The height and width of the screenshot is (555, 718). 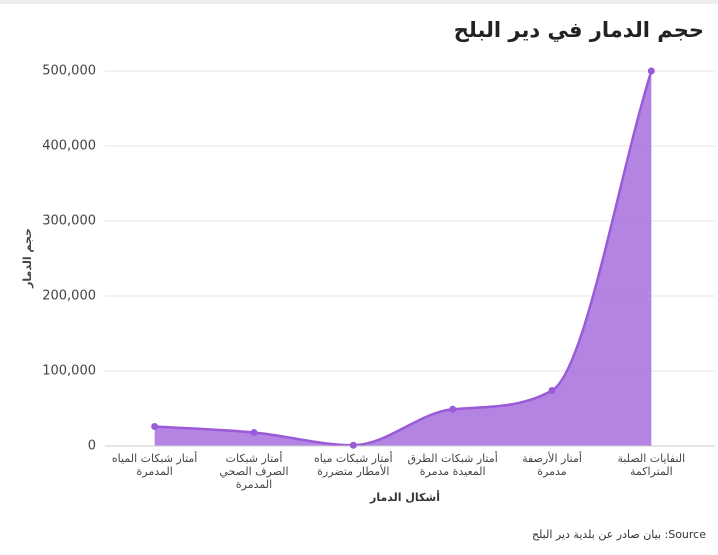 I want to click on y-tick-label: 400,000, so click(x=69, y=146).